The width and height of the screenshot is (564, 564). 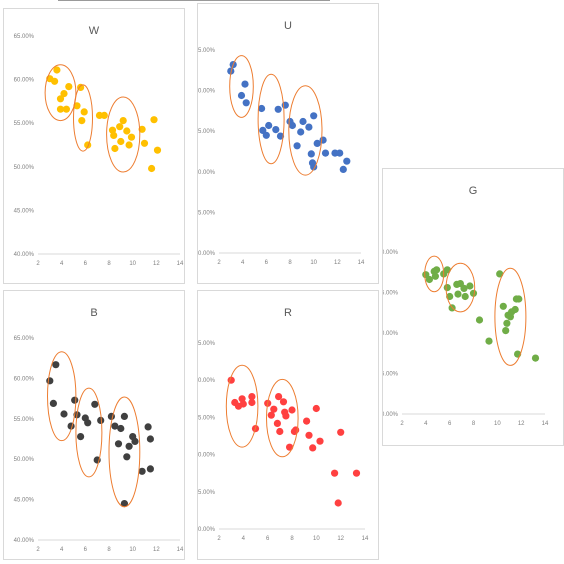 I want to click on x-tick-label: 4, so click(x=62, y=550).